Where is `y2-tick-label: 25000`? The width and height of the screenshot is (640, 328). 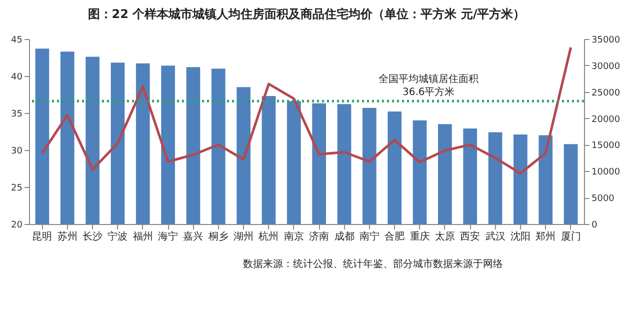 y2-tick-label: 25000 is located at coordinates (606, 93).